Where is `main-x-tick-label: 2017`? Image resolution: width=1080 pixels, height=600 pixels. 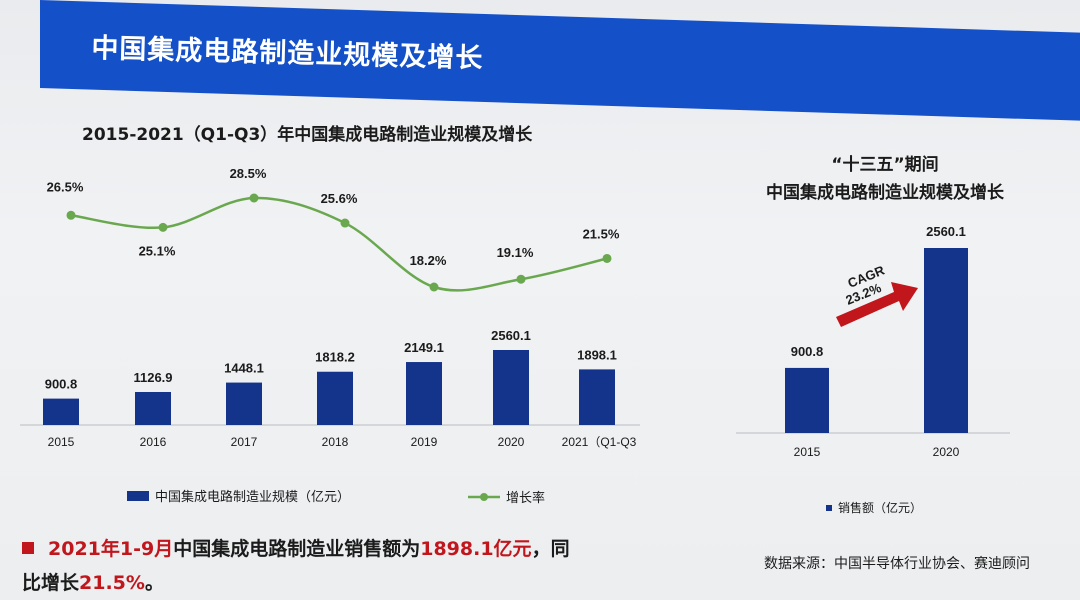
main-x-tick-label: 2017 is located at coordinates (244, 442).